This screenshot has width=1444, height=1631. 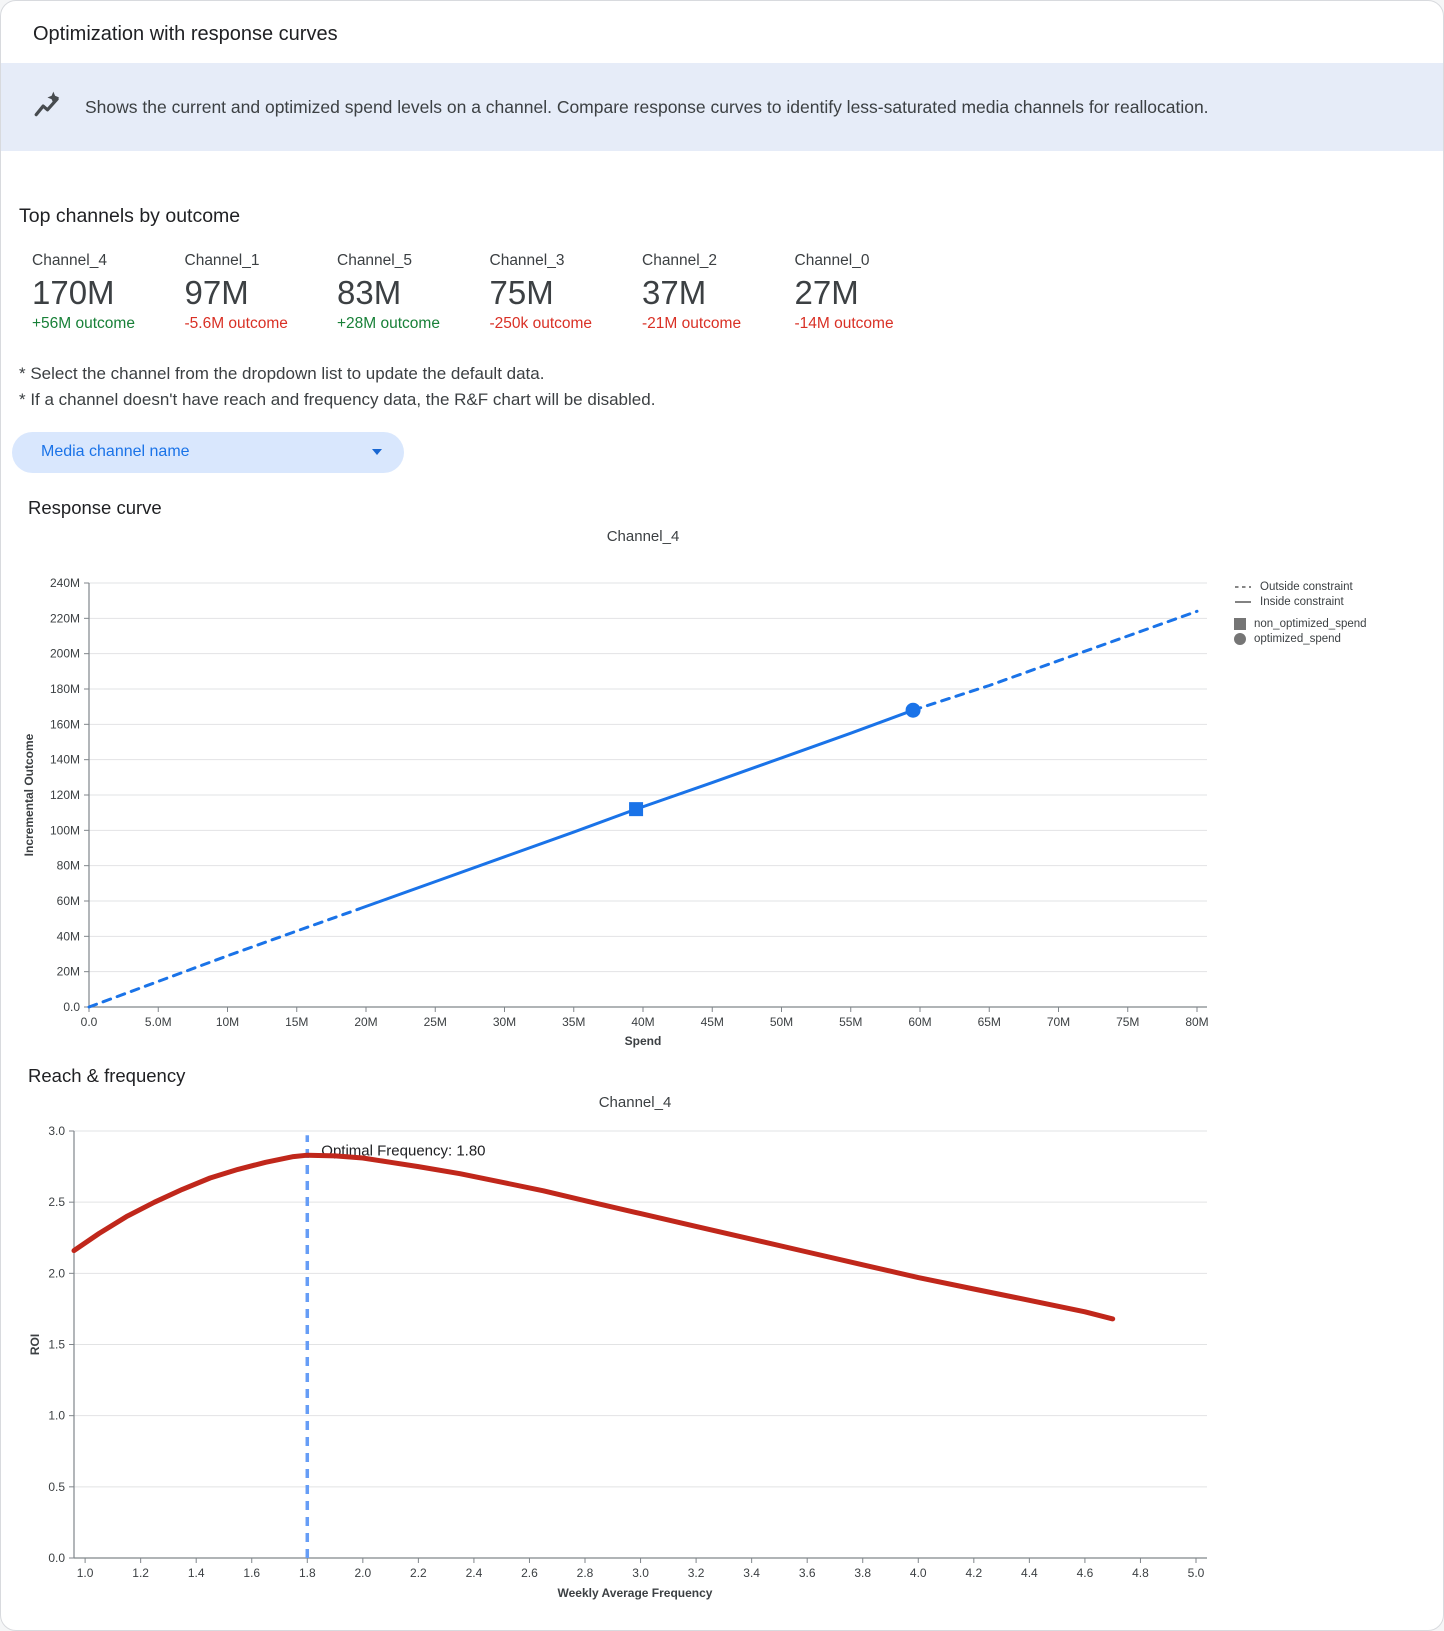 I want to click on channel-name: Channel_5, so click(x=374, y=260).